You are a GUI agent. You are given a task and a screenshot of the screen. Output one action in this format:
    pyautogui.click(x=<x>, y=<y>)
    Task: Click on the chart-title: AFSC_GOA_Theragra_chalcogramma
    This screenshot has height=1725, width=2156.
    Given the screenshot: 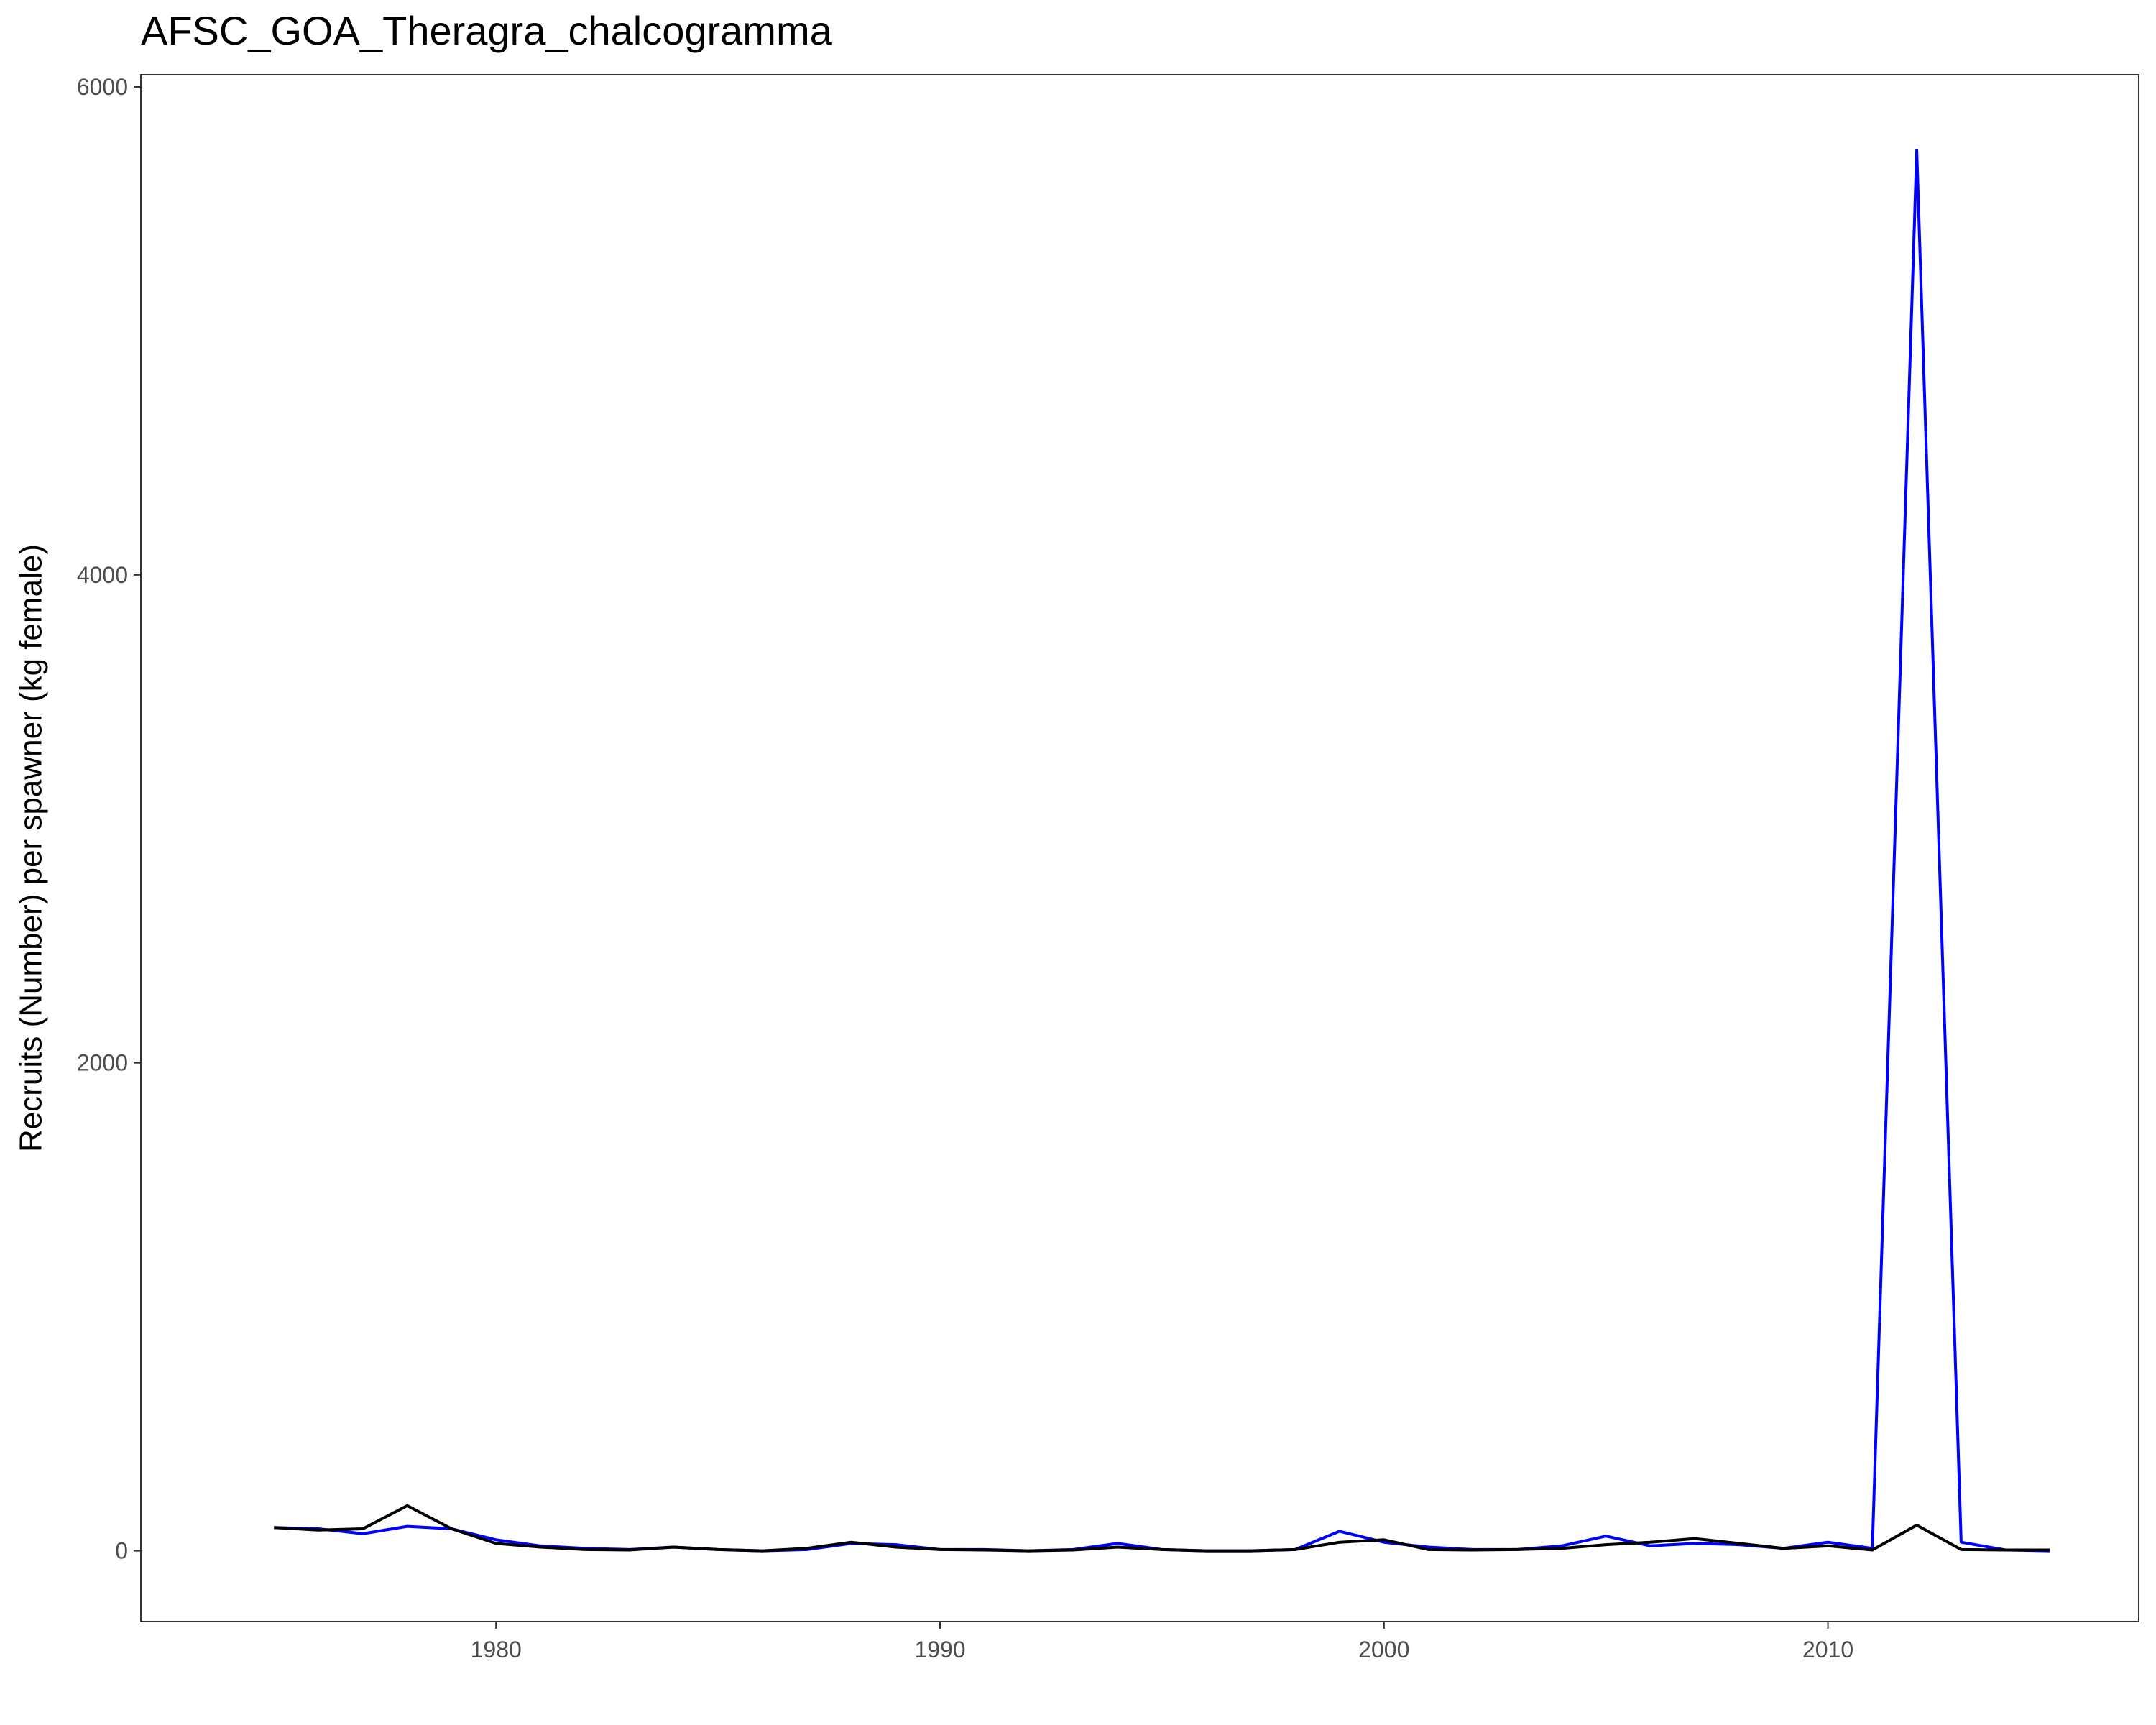 What is the action you would take?
    pyautogui.click(x=487, y=30)
    